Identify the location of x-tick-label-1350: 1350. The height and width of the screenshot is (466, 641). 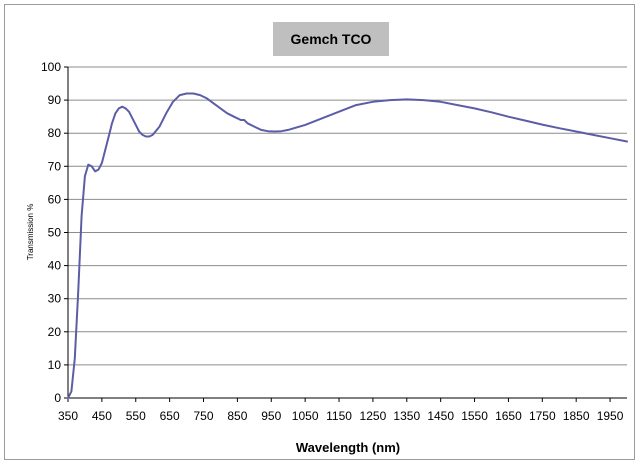
(406, 416).